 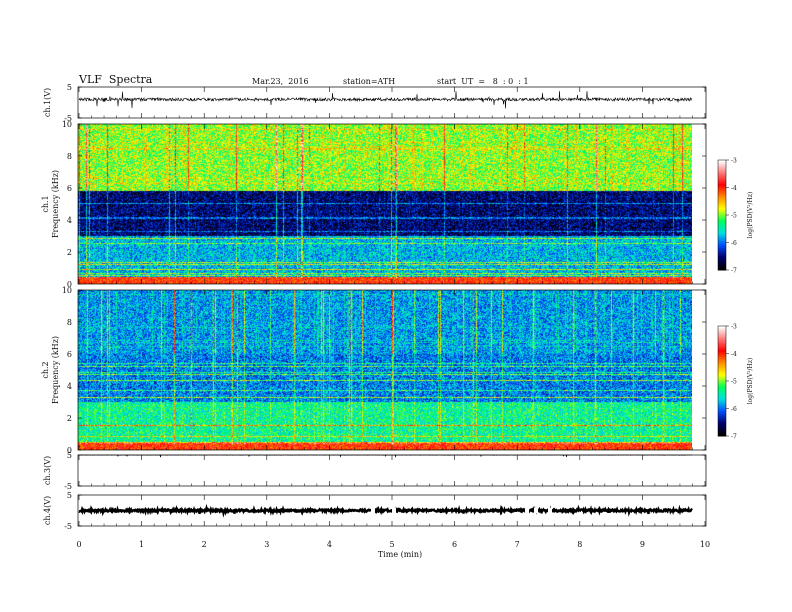 What do you see at coordinates (400, 554) in the screenshot?
I see `x-axis-label: Time (min)` at bounding box center [400, 554].